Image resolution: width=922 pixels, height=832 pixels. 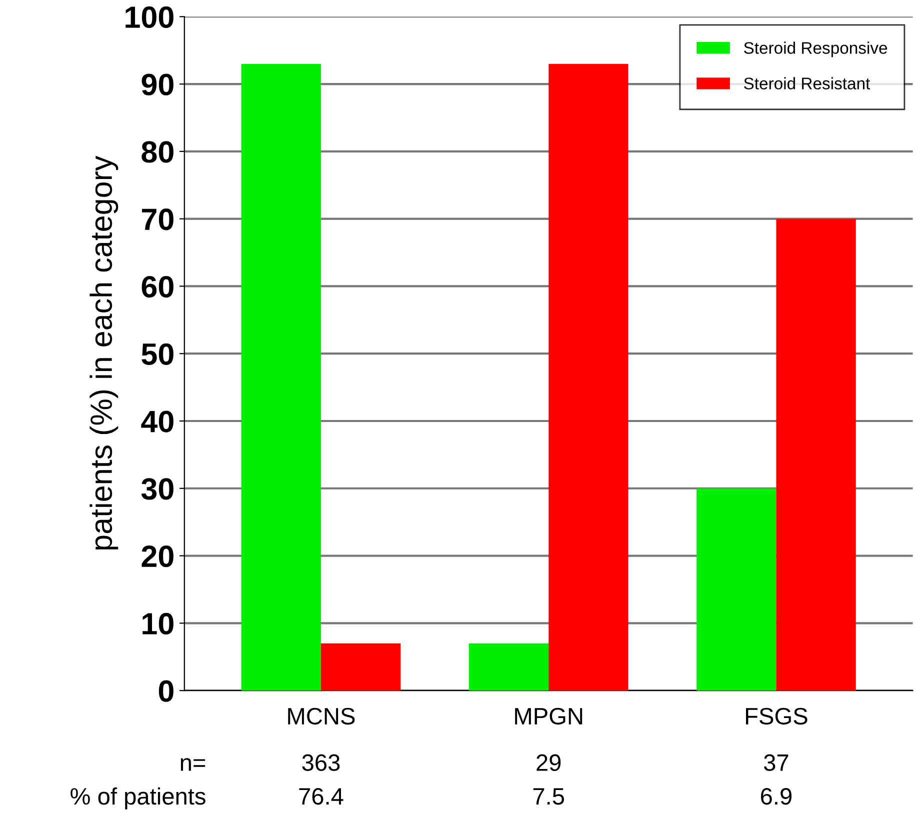 I want to click on y-axis-title: patients (%) in each category, so click(x=104, y=353).